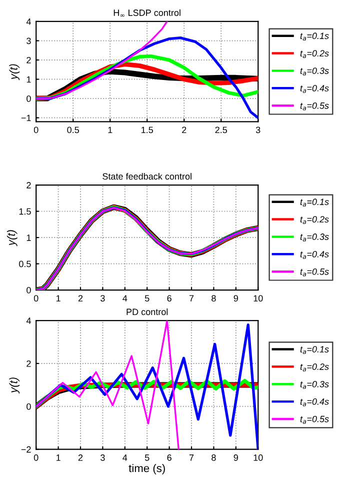 This screenshot has height=477, width=361. What do you see at coordinates (25, 264) in the screenshot?
I see `y-tick-label: 0.5` at bounding box center [25, 264].